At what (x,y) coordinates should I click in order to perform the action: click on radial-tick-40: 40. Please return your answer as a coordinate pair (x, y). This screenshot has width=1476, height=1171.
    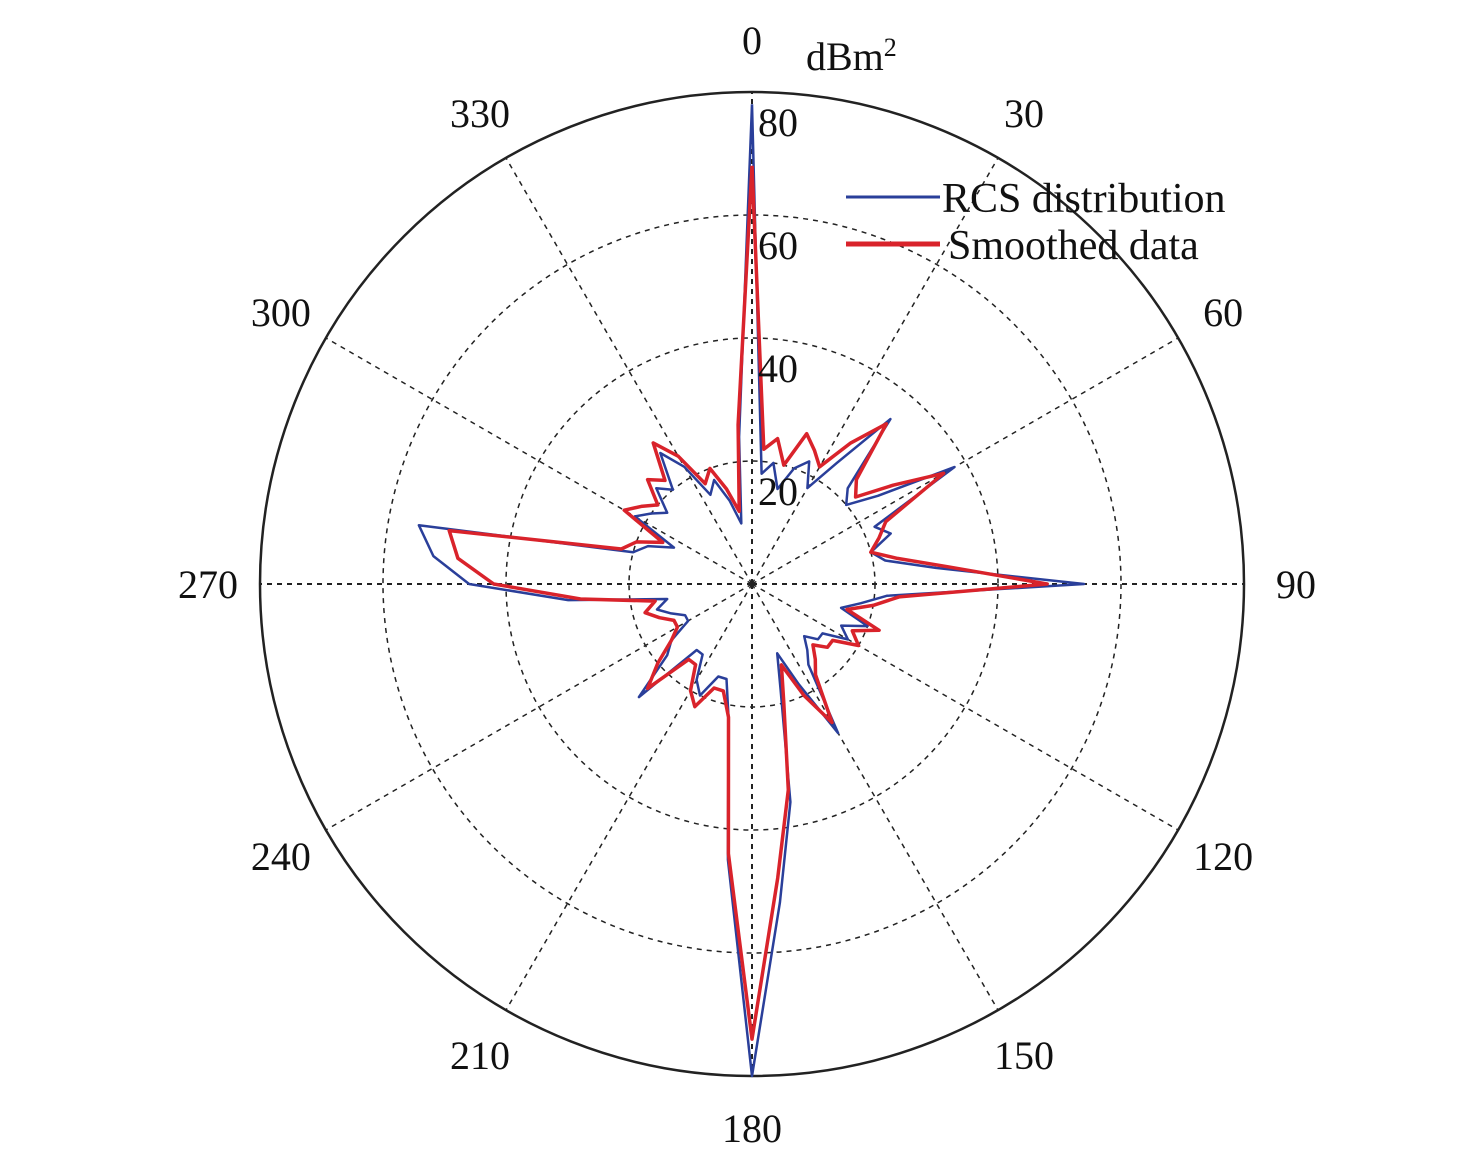
    Looking at the image, I should click on (778, 368).